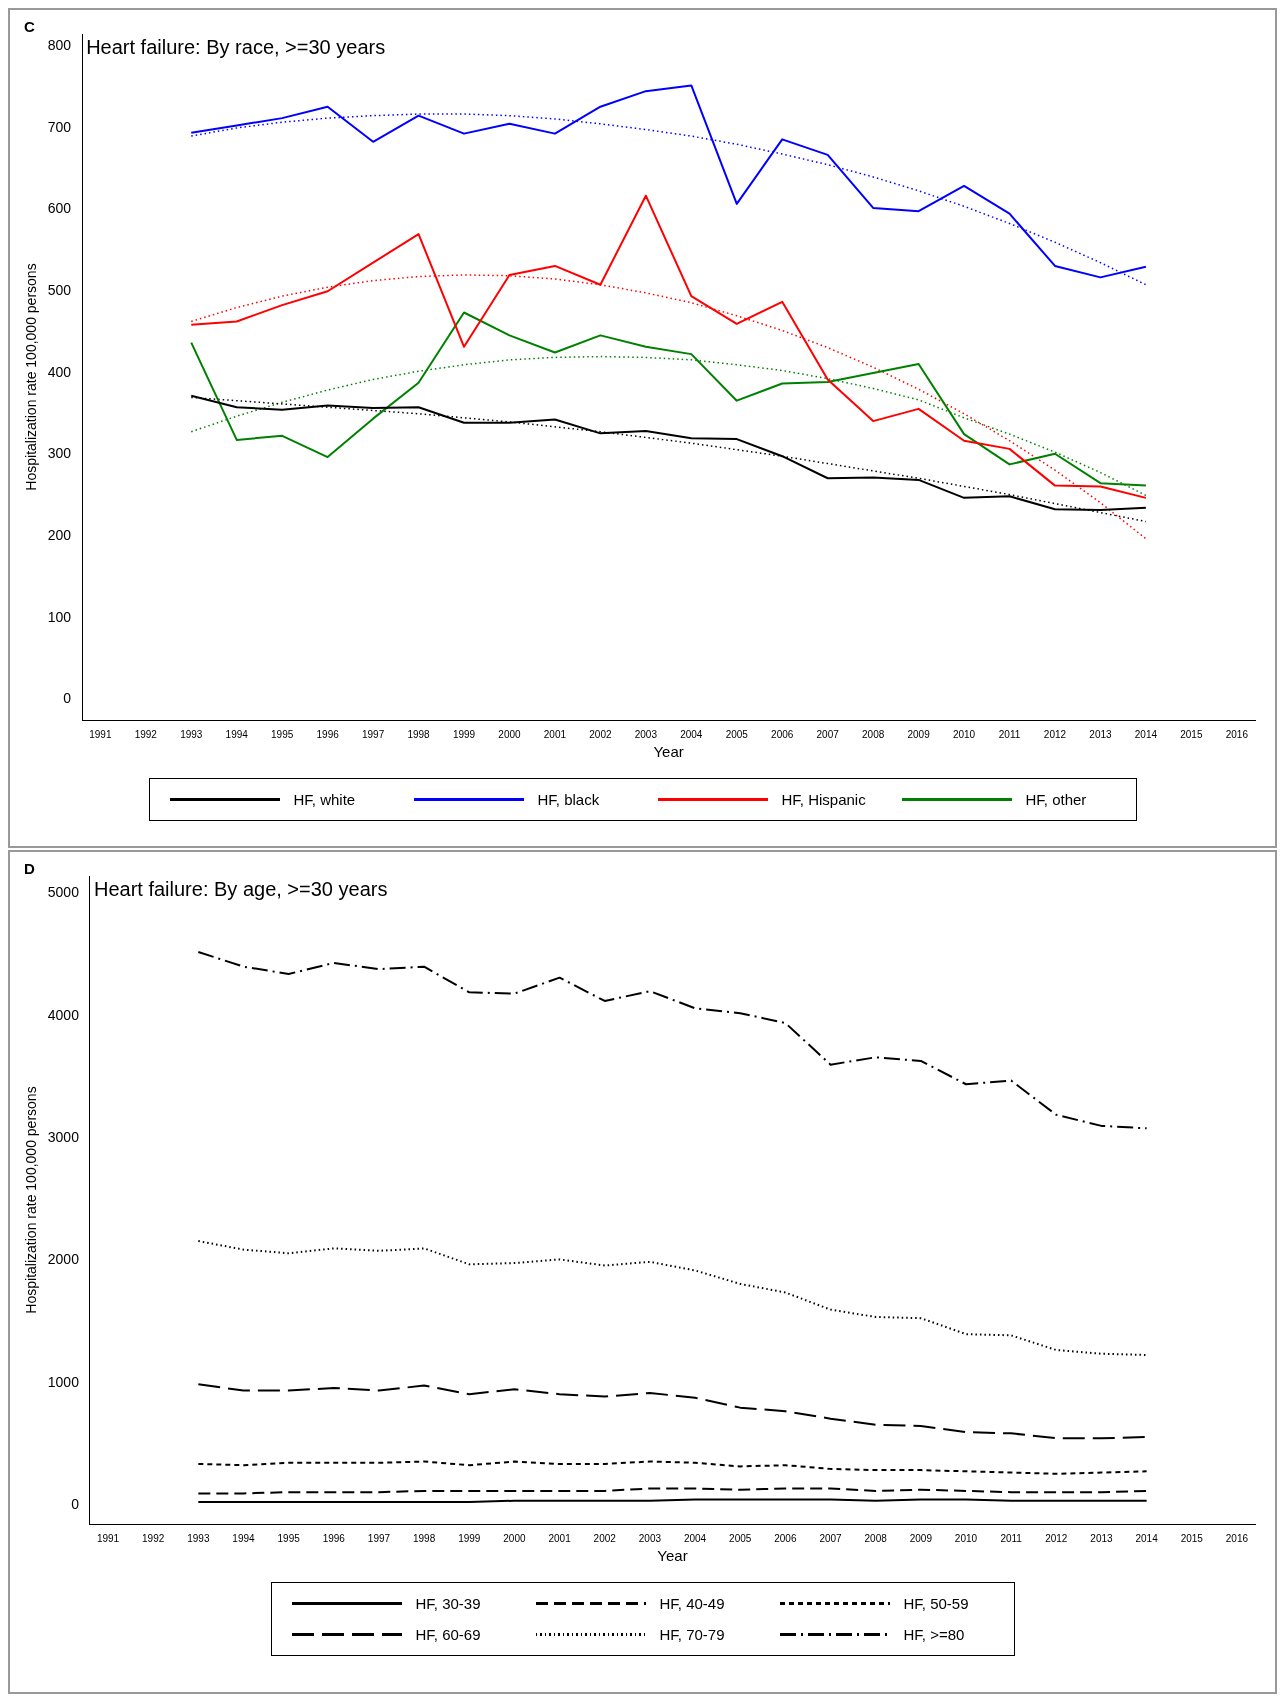 Image resolution: width=1287 pixels, height=1704 pixels. I want to click on y-tick-label: 3000, so click(63, 1137).